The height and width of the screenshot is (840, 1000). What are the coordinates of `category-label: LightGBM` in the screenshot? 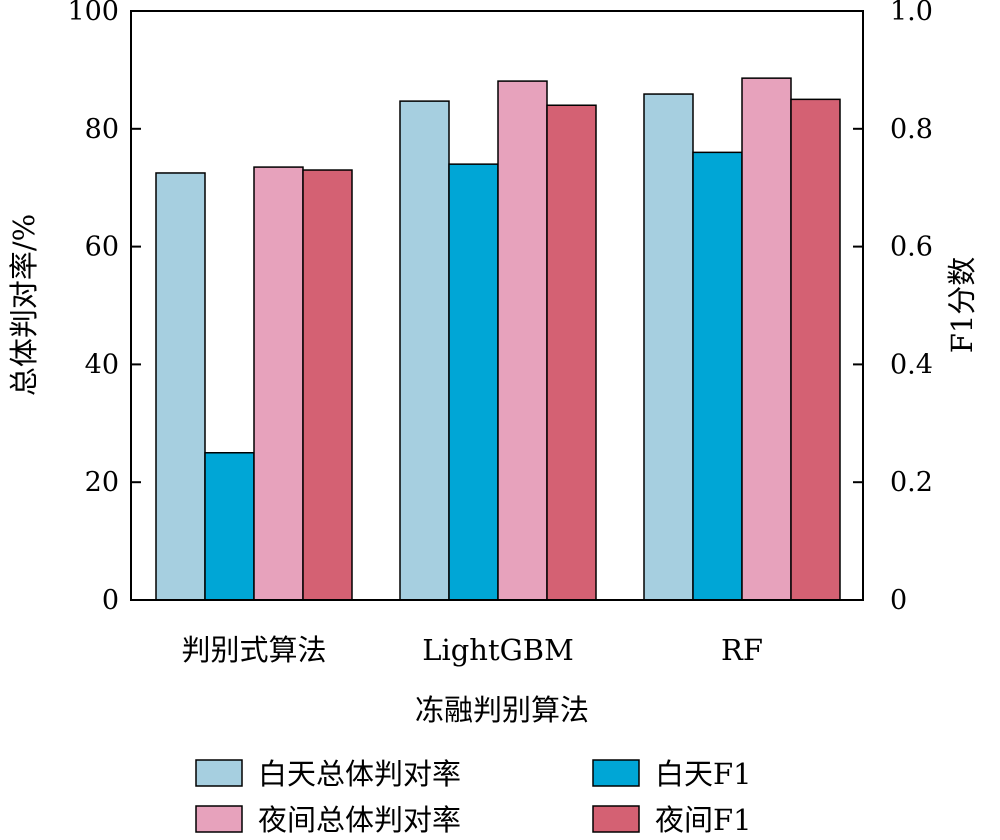 It's located at (498, 650).